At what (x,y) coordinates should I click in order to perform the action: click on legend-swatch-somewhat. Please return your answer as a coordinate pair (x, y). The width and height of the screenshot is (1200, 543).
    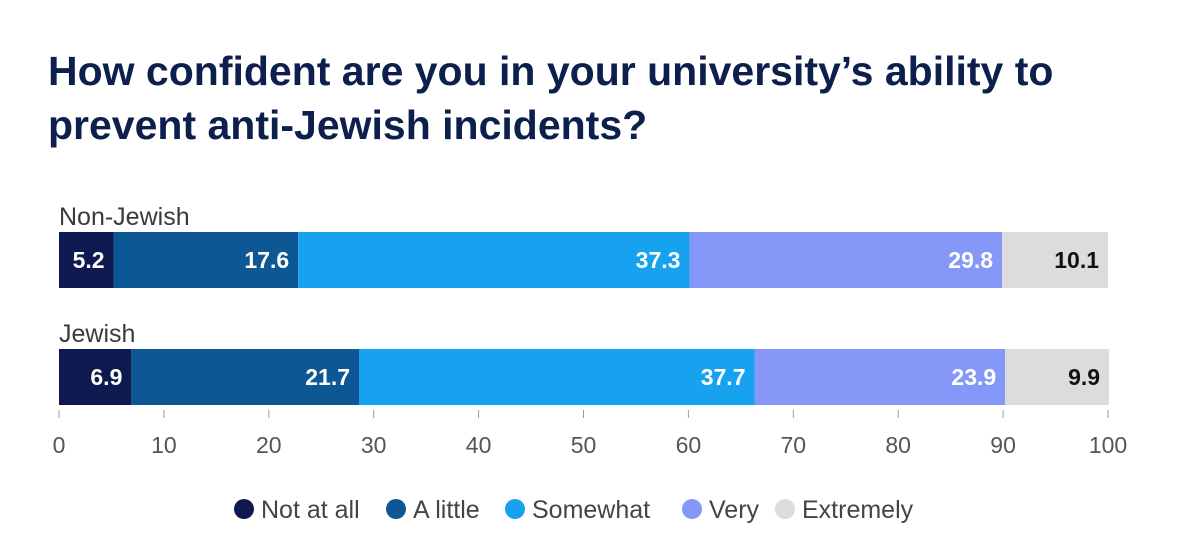
    Looking at the image, I should click on (515, 509).